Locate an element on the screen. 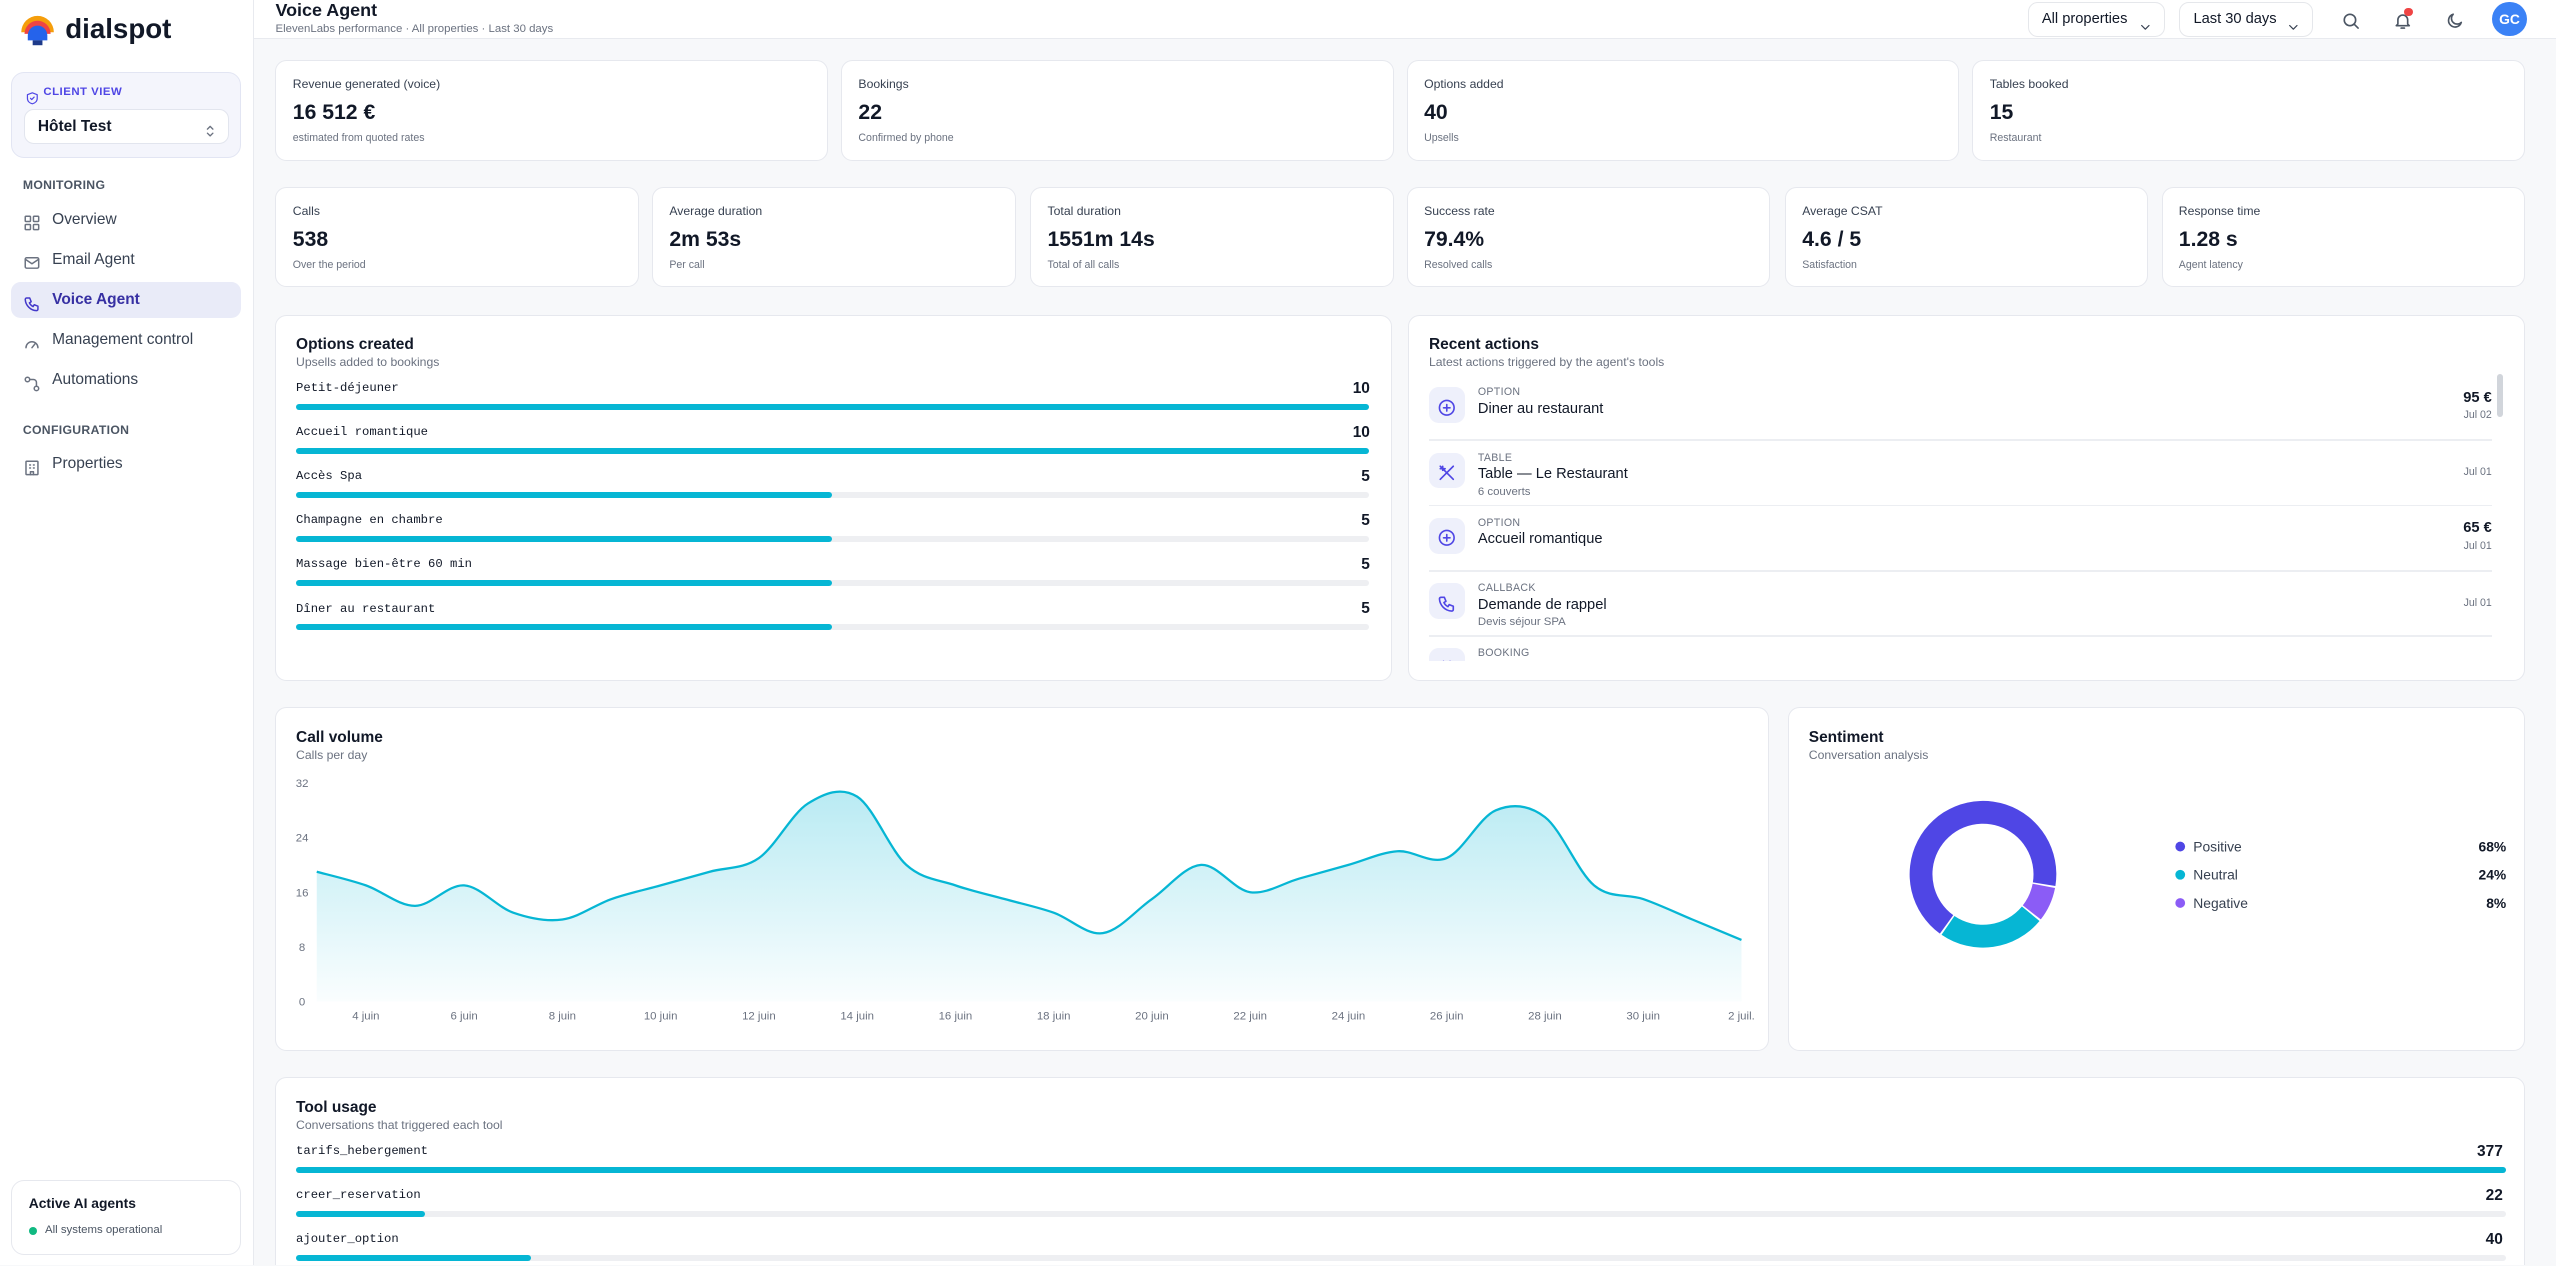  nav-item: Overview is located at coordinates (126, 220).